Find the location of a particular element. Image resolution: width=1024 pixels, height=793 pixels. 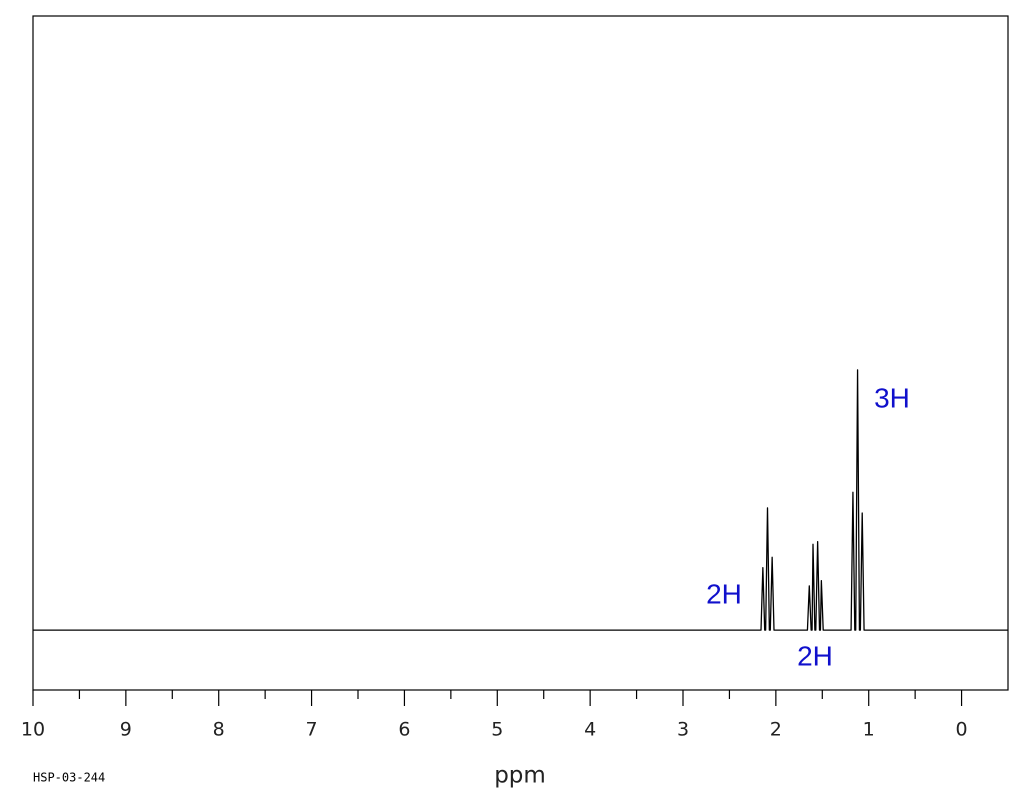

x-tick-label: 10 is located at coordinates (33, 730).